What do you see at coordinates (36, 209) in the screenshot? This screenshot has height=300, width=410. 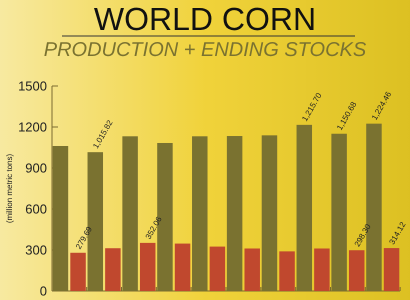 I see `y-tick-label: 600` at bounding box center [36, 209].